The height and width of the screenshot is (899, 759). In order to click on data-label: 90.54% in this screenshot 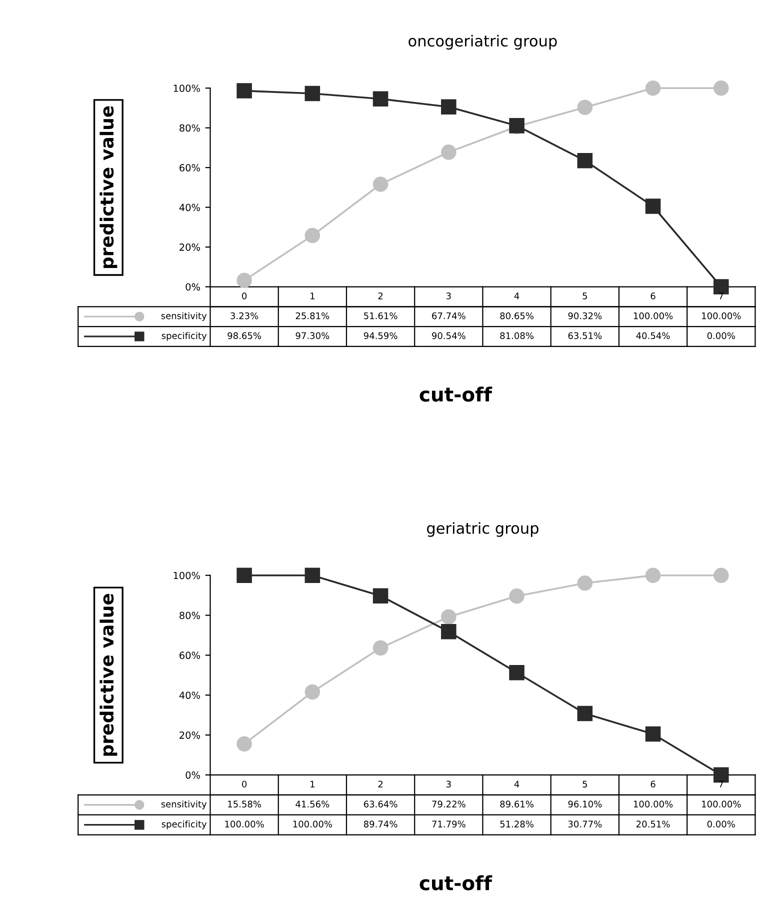, I will do `click(449, 336)`.